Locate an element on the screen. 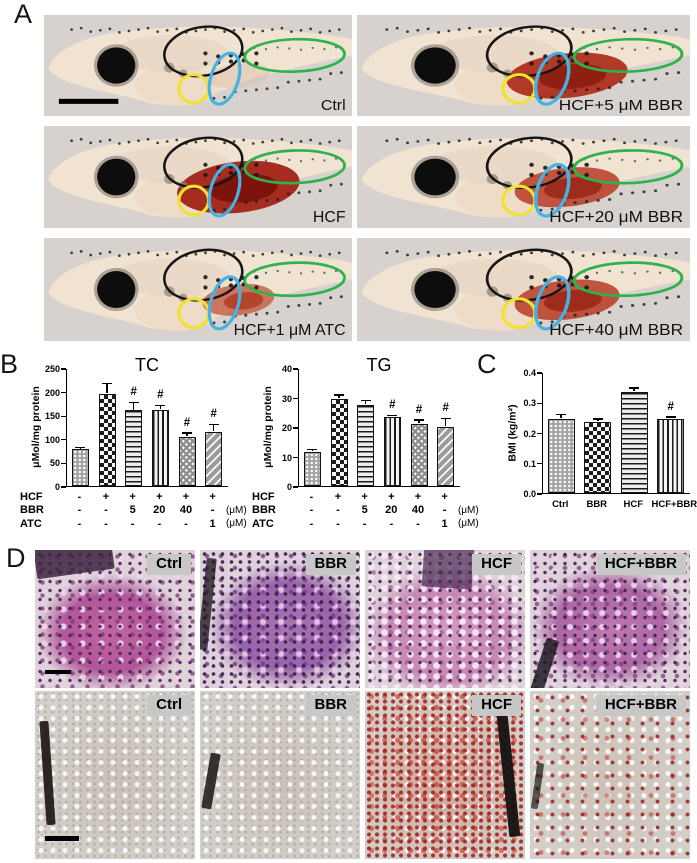  y-tick-label: 0.0 is located at coordinates (529, 494).